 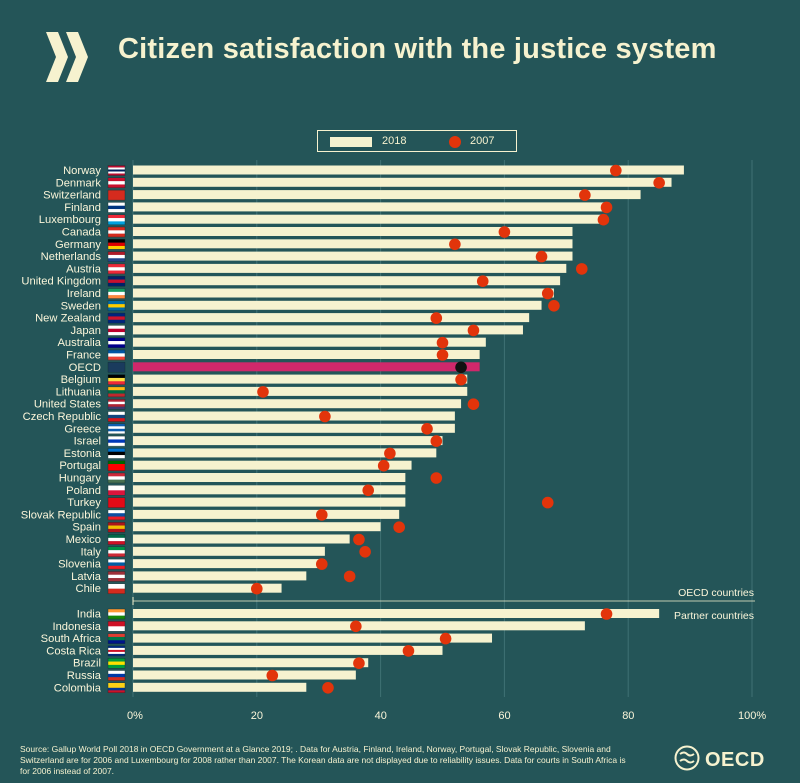 I want to click on czech-flag, so click(x=116, y=416).